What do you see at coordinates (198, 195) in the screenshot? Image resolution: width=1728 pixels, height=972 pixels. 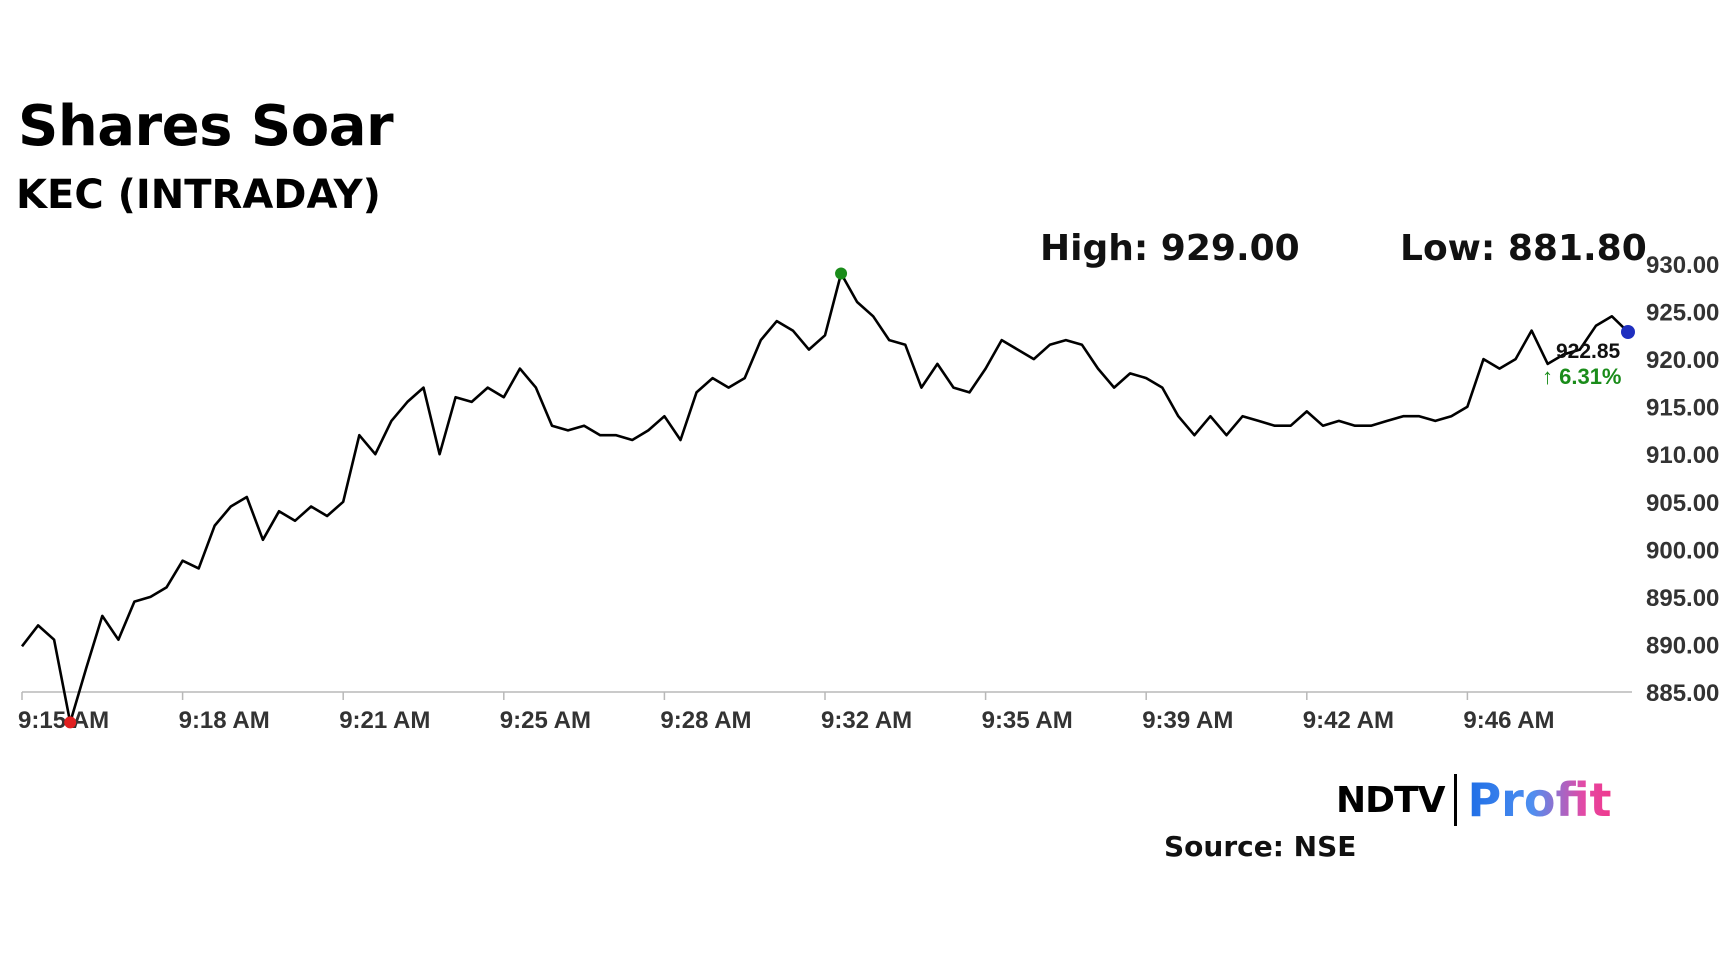 I see `chart-subtitle: KEC (INTRADAY)` at bounding box center [198, 195].